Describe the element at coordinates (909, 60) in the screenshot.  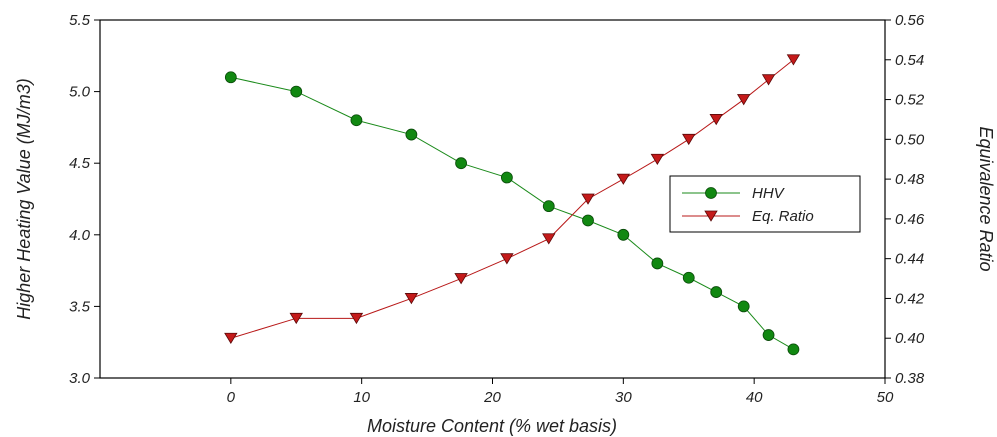
I see `right-y-tick-label: 0.54` at that location.